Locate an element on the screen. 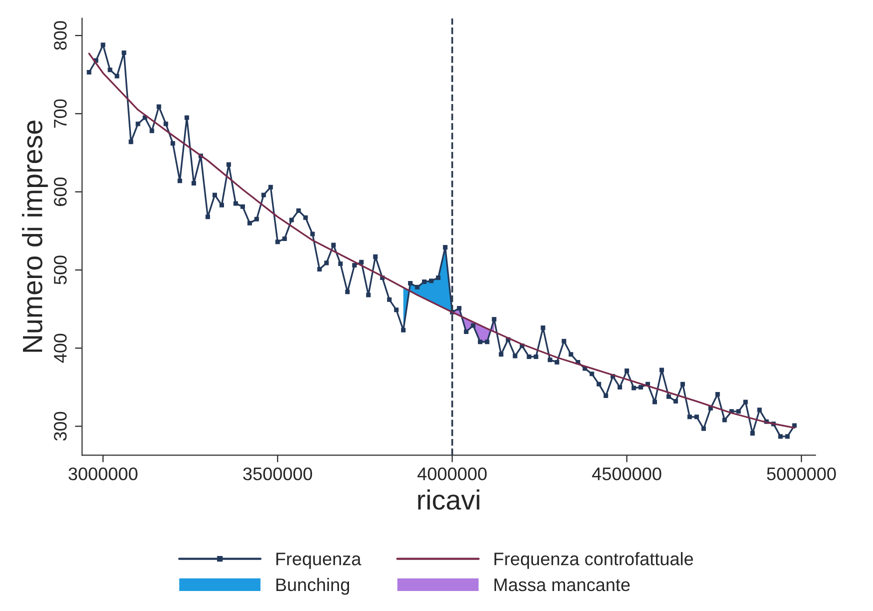 Image resolution: width=873 pixels, height=611 pixels. legend-label: Frequenza is located at coordinates (319, 560).